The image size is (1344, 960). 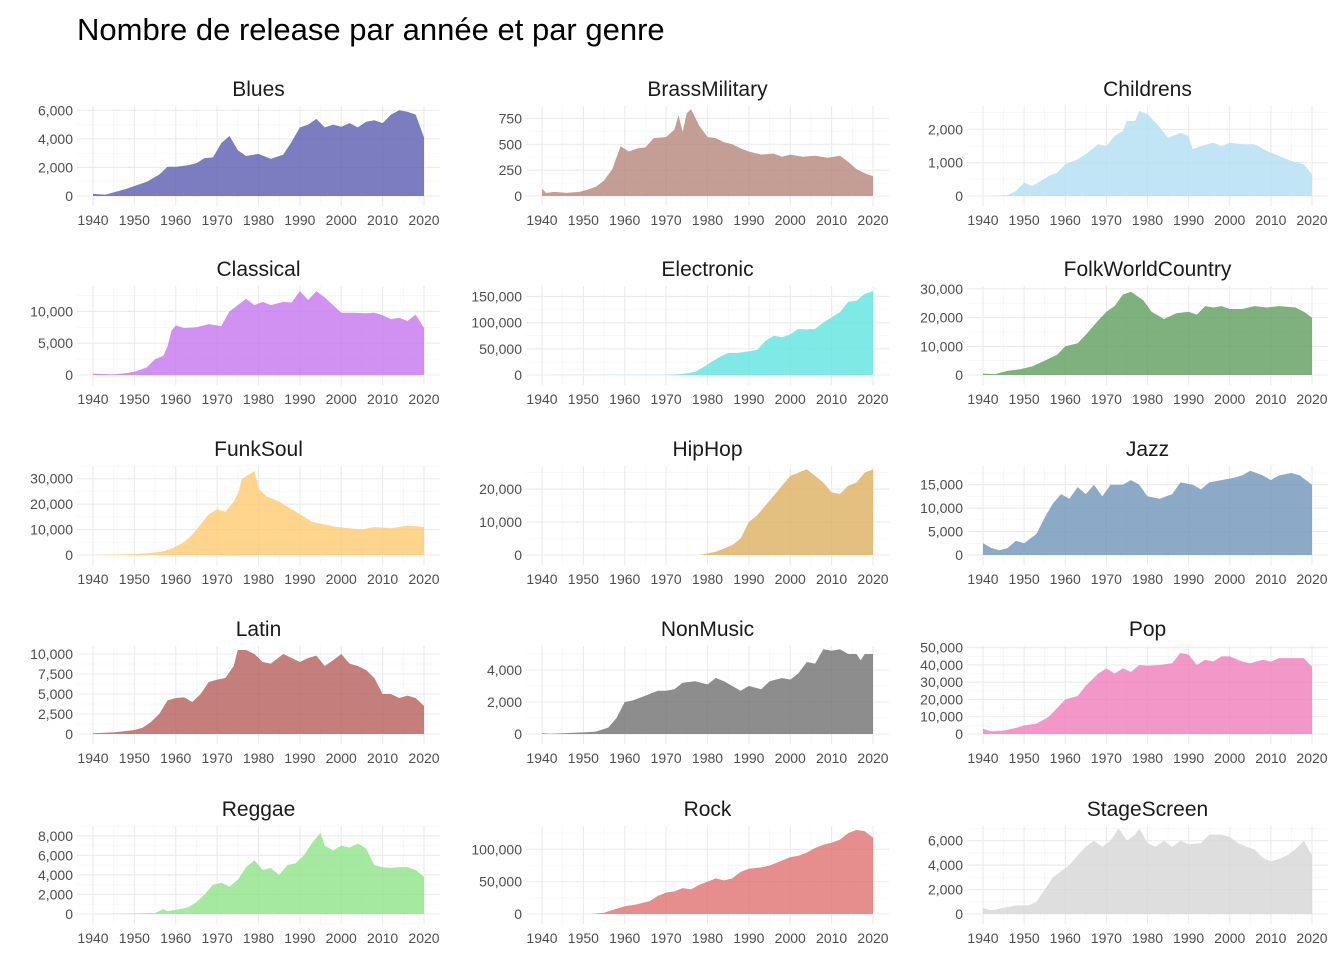 What do you see at coordinates (496, 296) in the screenshot?
I see `y-tick-label: 150,000` at bounding box center [496, 296].